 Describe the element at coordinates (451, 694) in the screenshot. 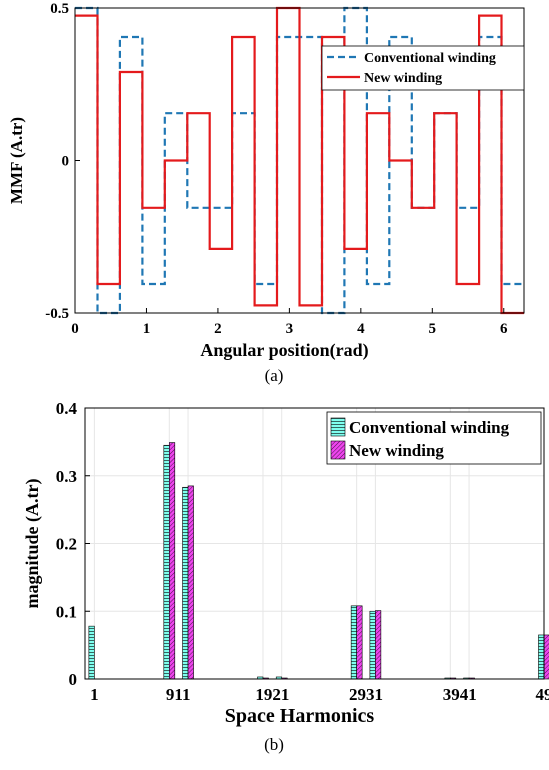

I see `x-tick-label: 39` at that location.